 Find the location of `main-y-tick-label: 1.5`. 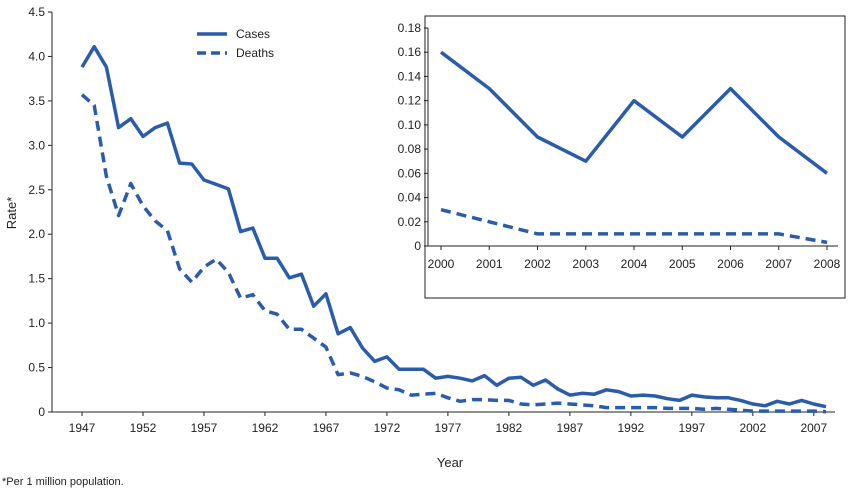

main-y-tick-label: 1.5 is located at coordinates (36, 279).